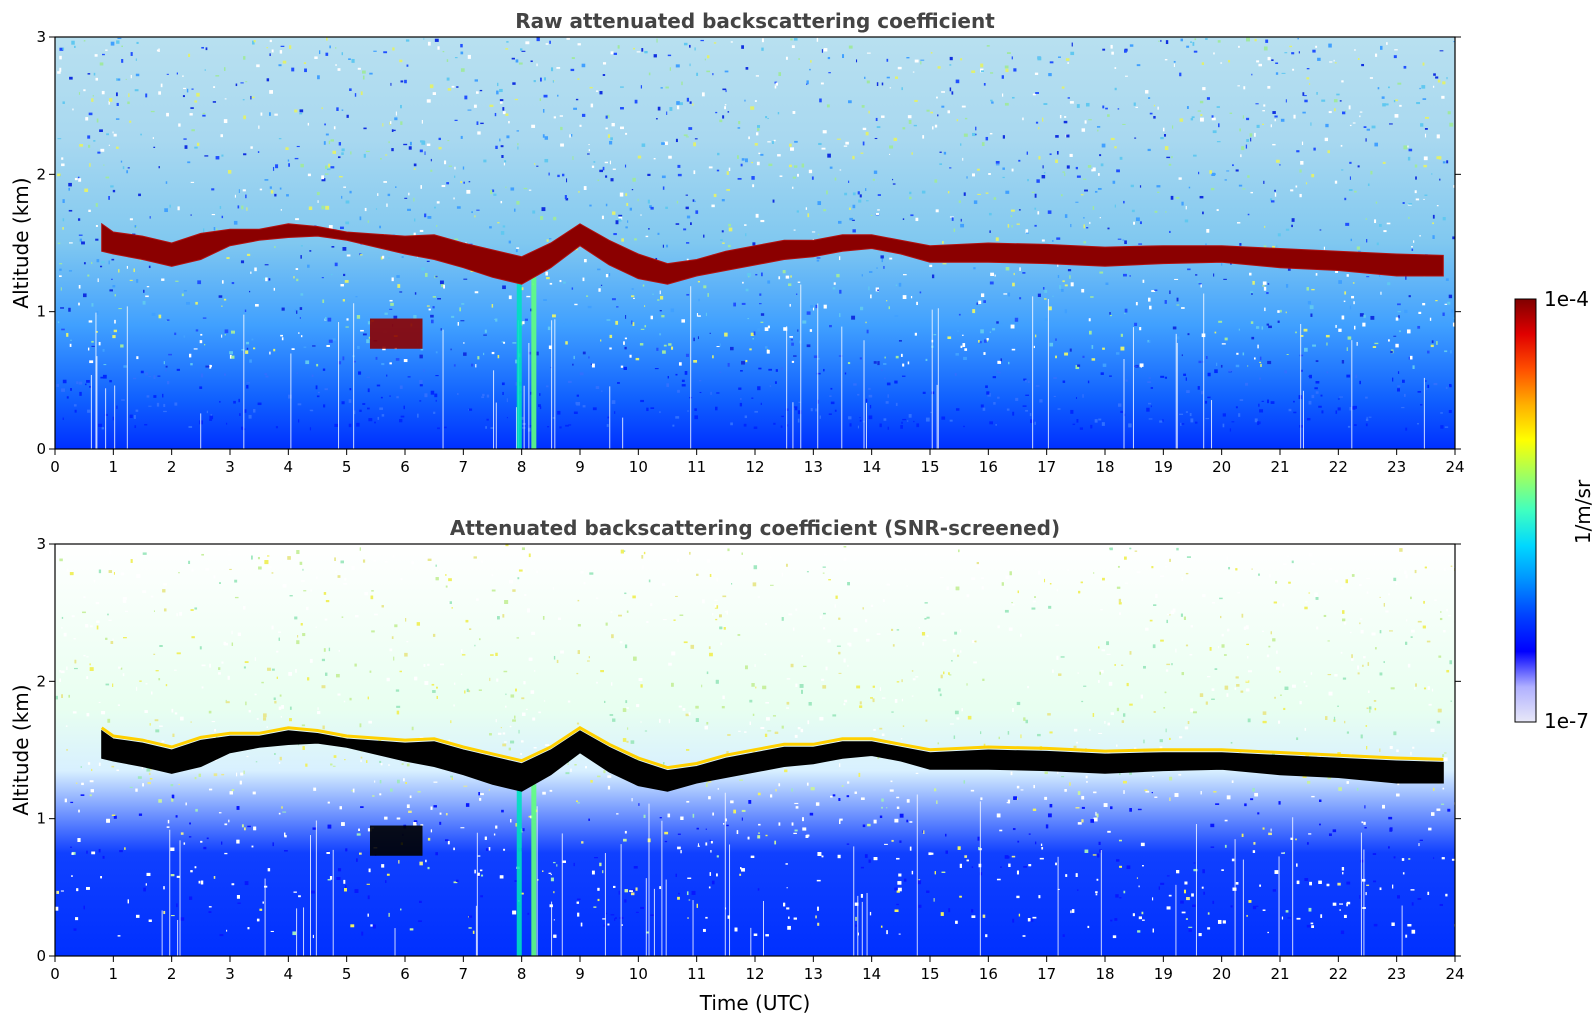 This screenshot has width=1595, height=1020. I want to click on aerosol-plume, so click(534, 363).